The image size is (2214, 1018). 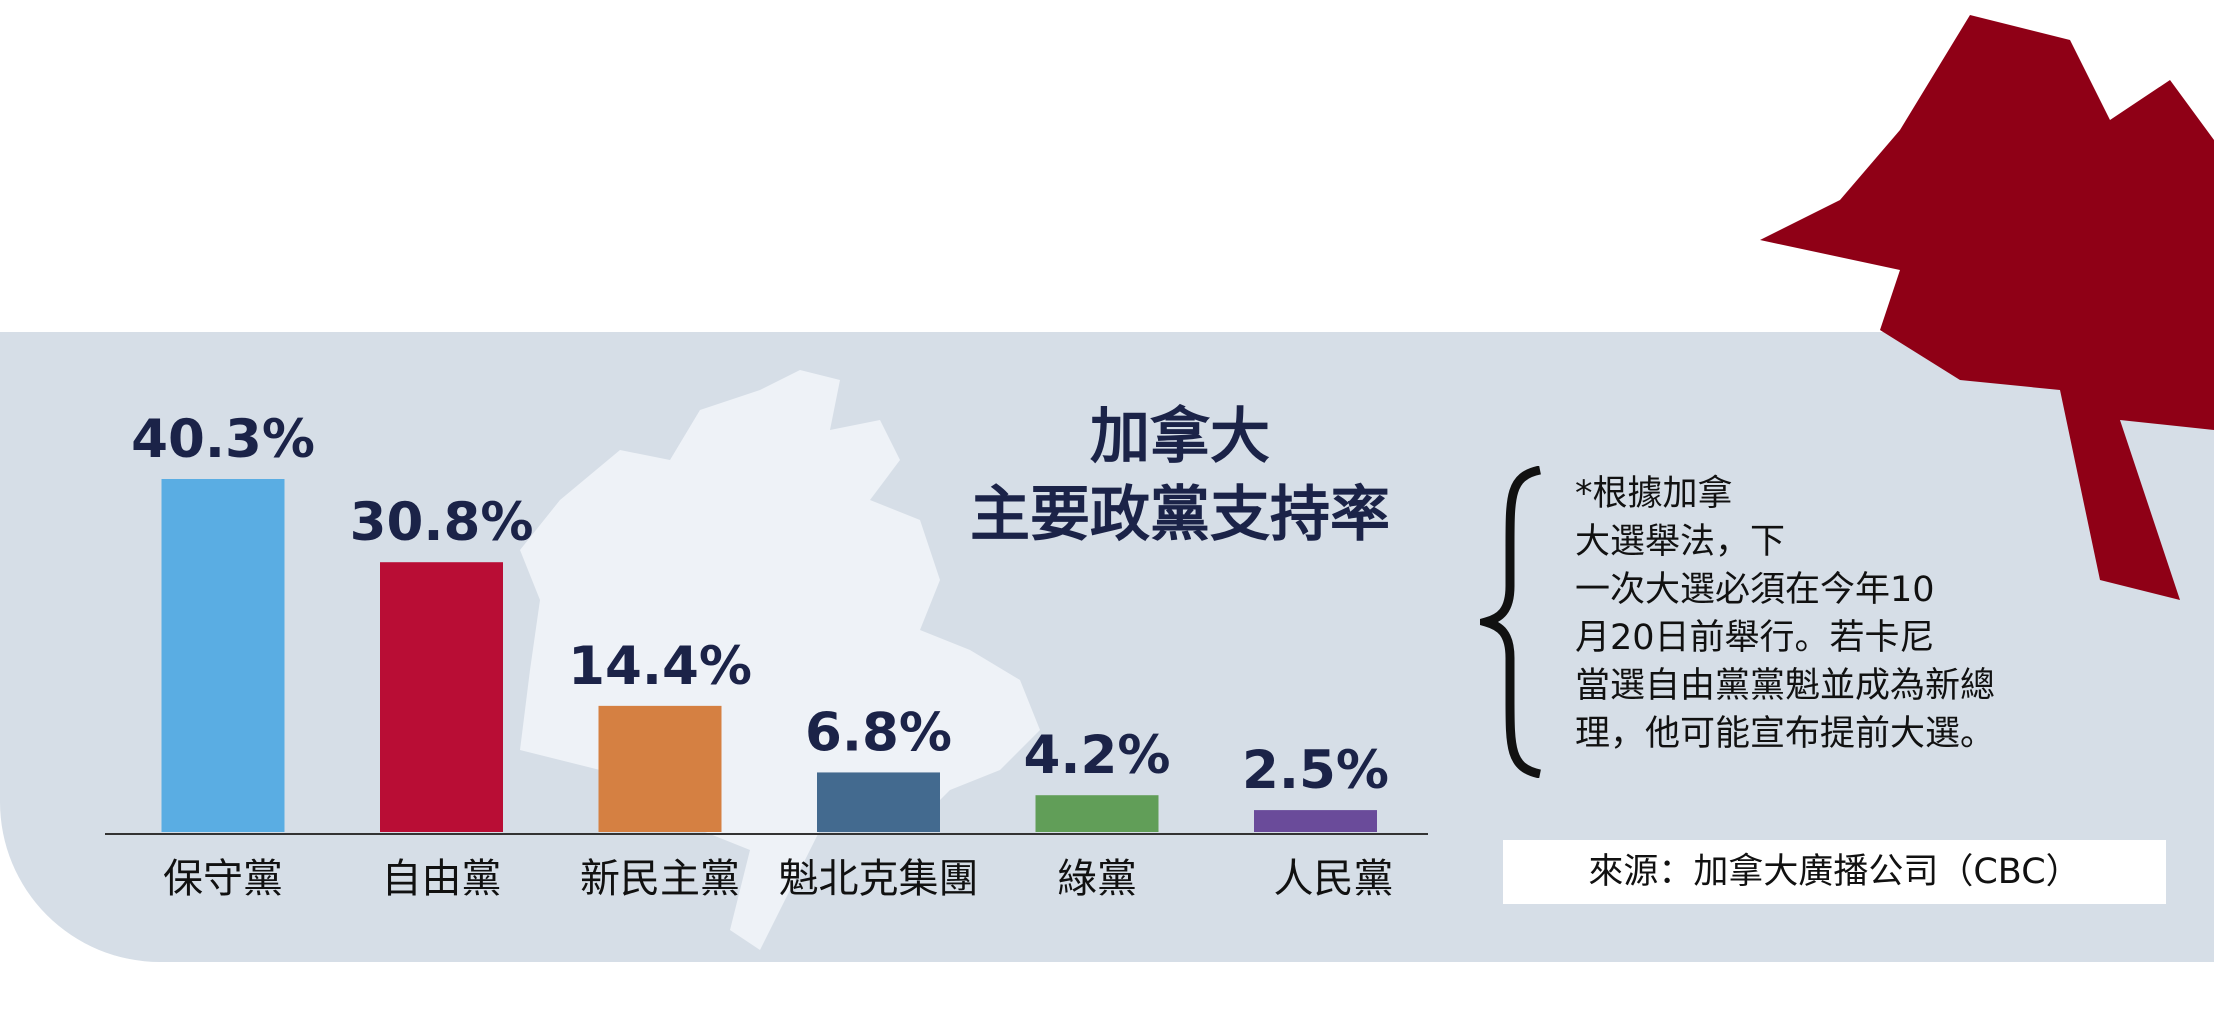 What do you see at coordinates (1180, 476) in the screenshot?
I see `chart-title: 加拿大 主要政黨支持率` at bounding box center [1180, 476].